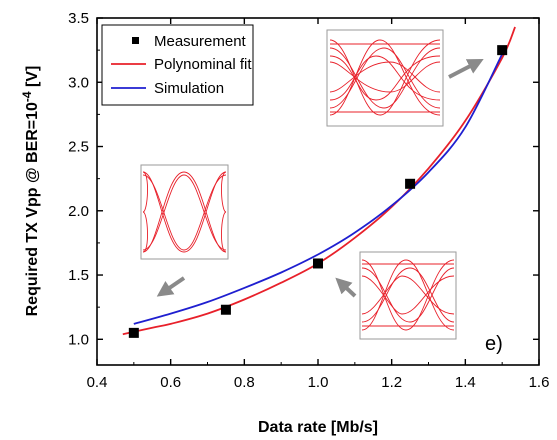 The width and height of the screenshot is (557, 440). I want to click on y-tick-label-3: 2.5, so click(78, 147).